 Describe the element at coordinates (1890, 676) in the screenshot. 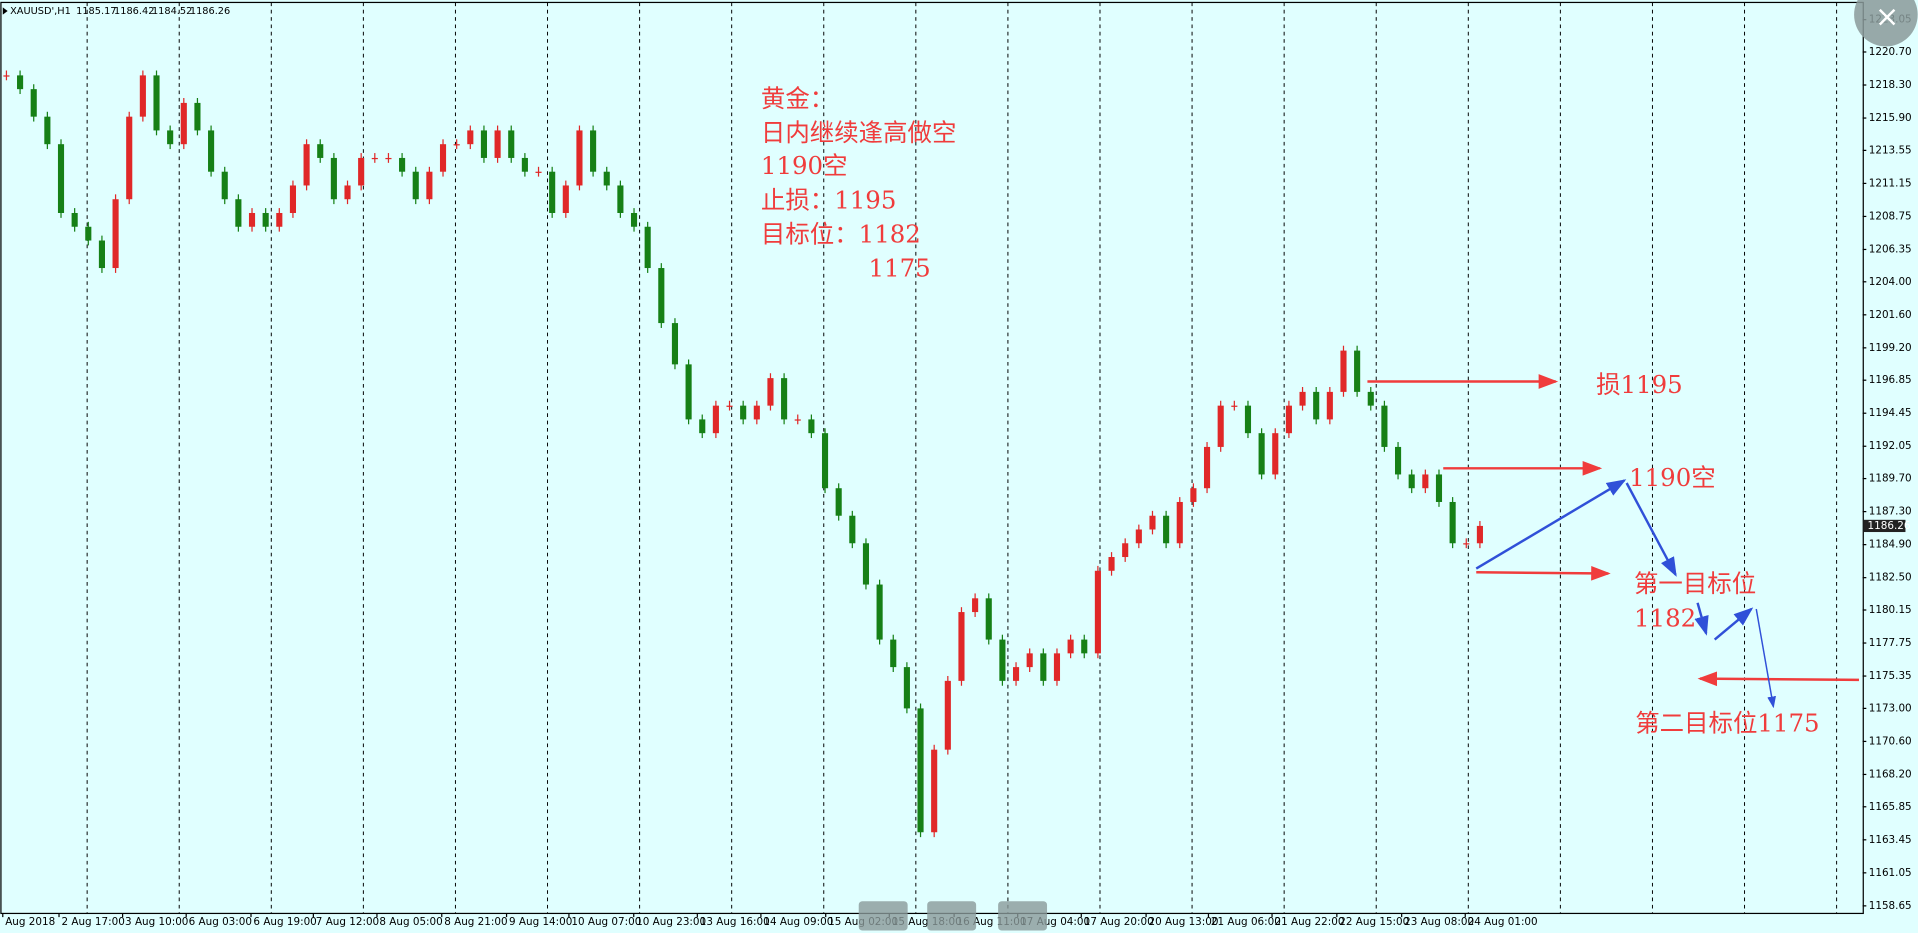

I see `y-tick-label: 1175.35` at that location.